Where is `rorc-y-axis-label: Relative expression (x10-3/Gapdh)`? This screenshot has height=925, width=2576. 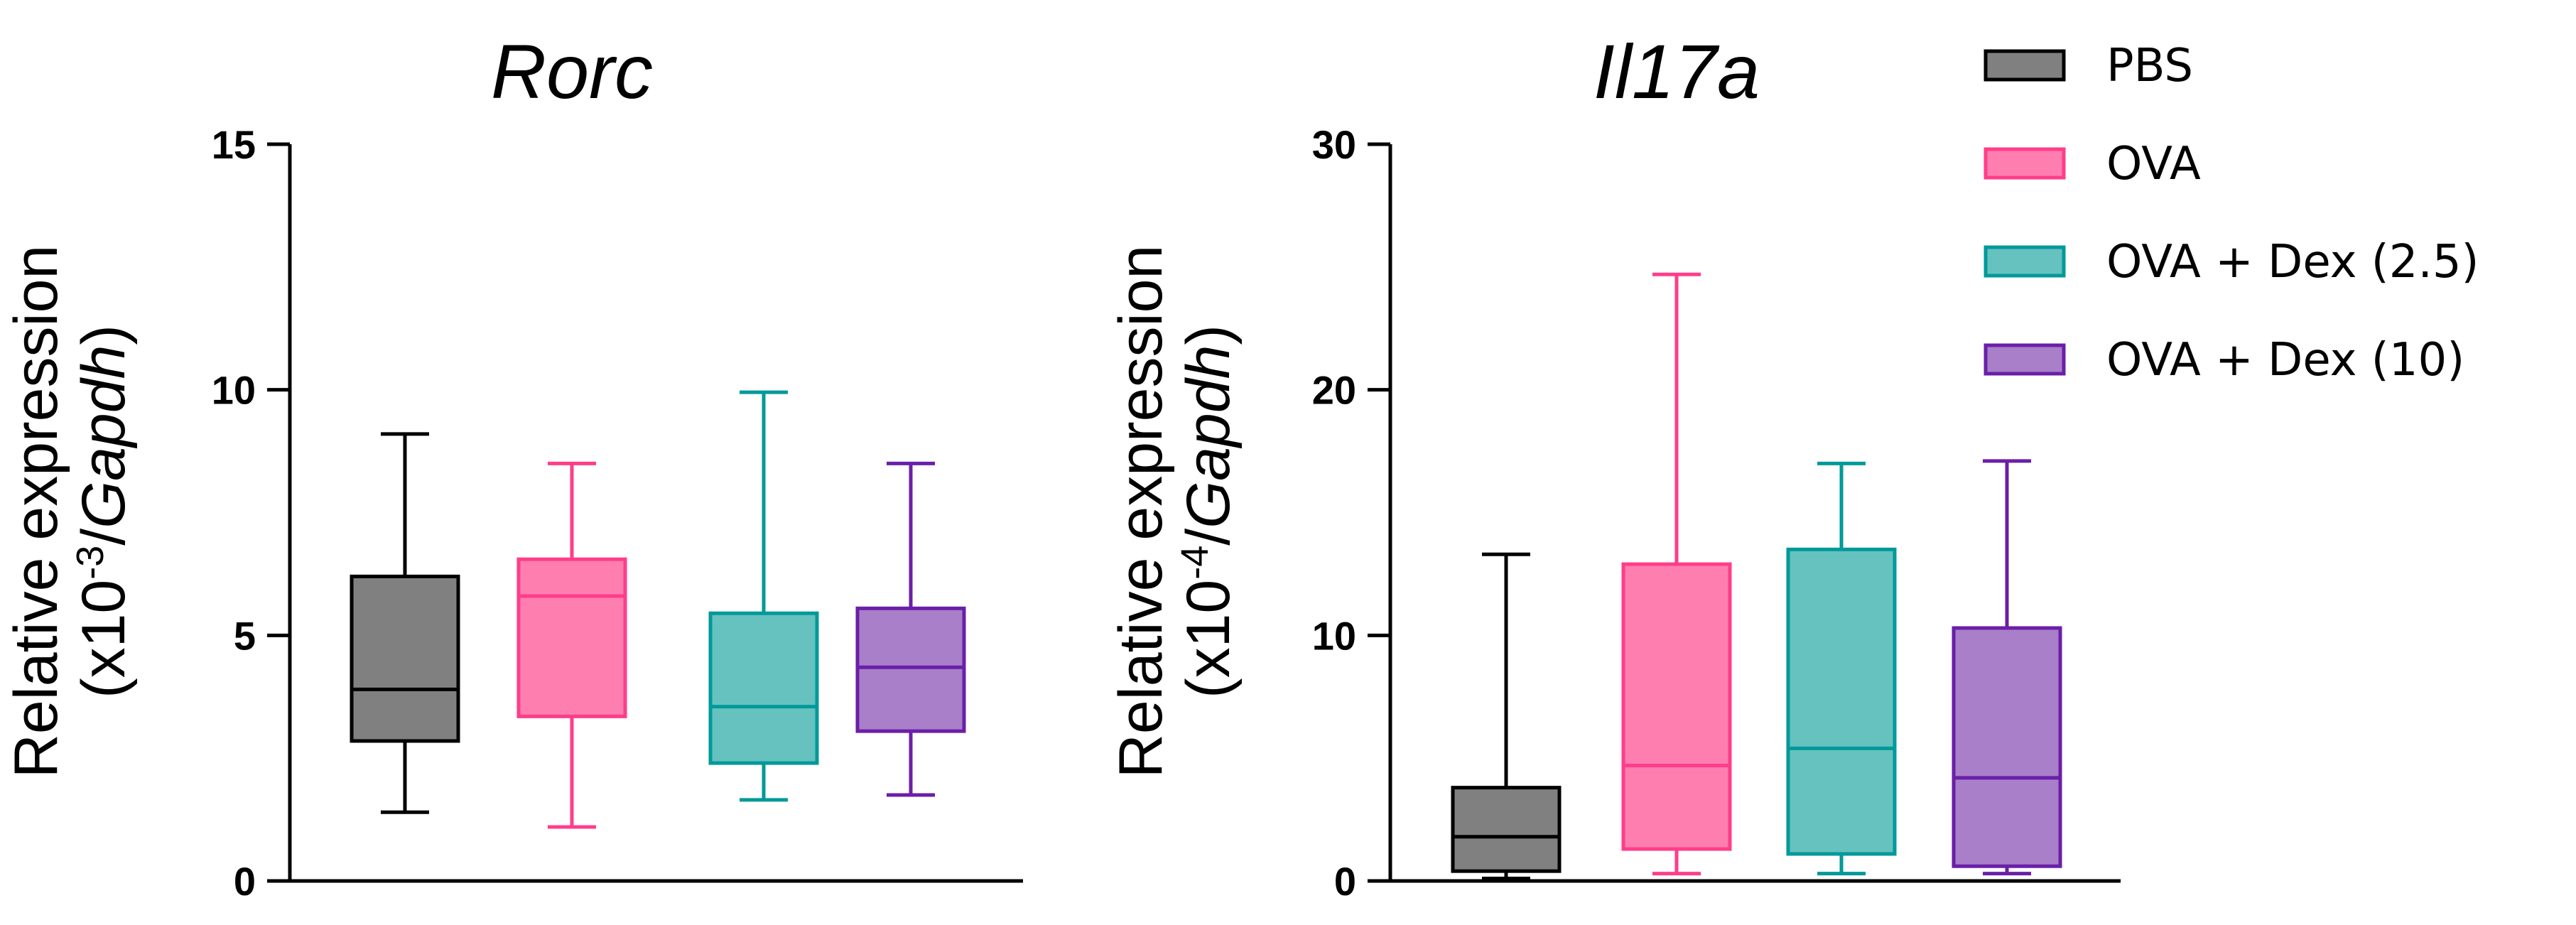 rorc-y-axis-label: Relative expression (x10-3/Gapdh) is located at coordinates (70, 512).